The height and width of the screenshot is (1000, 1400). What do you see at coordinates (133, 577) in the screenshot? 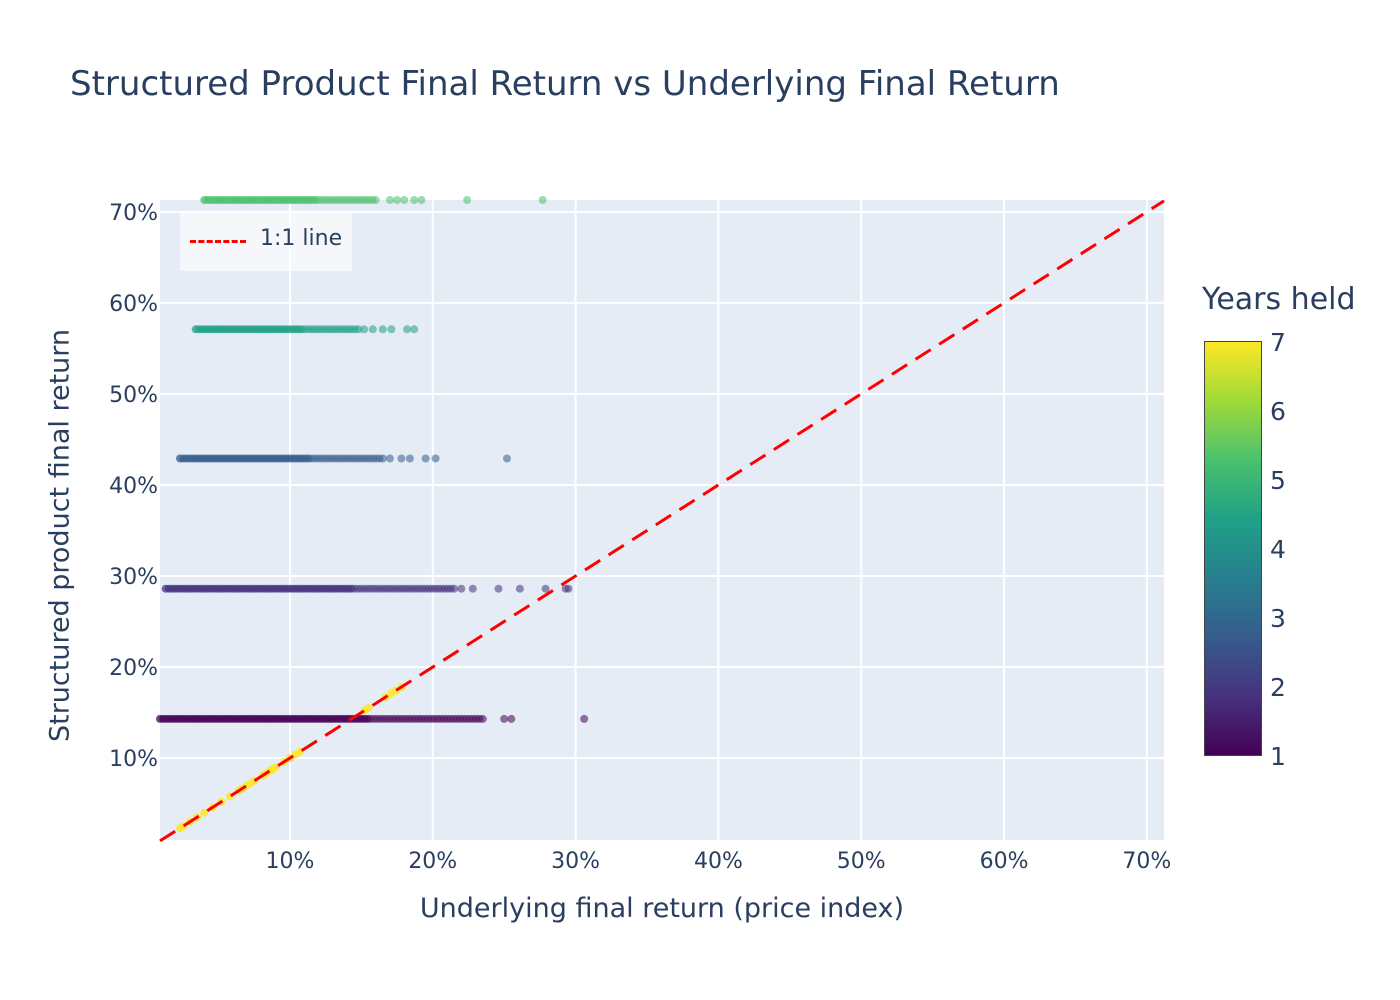
I see `y-tick-label: 30%` at bounding box center [133, 577].